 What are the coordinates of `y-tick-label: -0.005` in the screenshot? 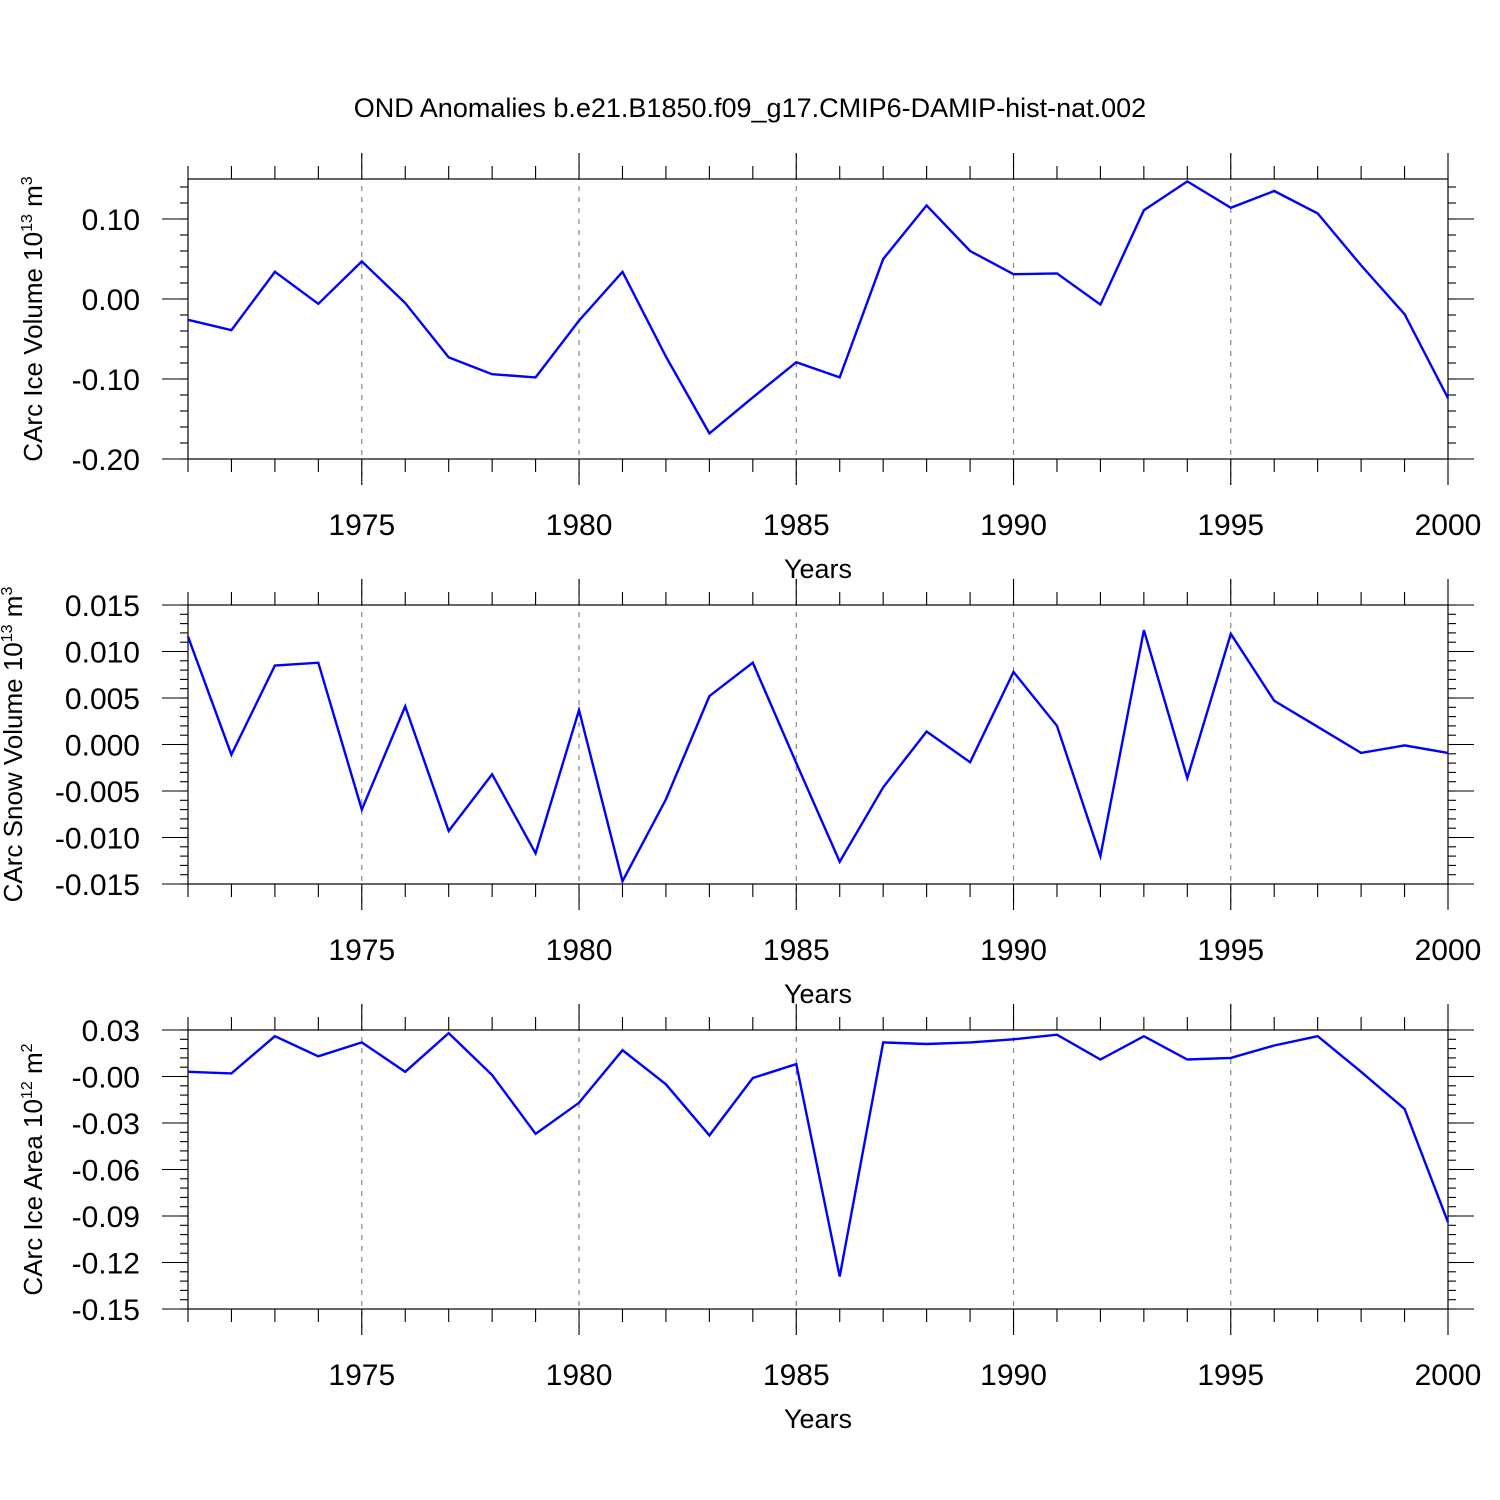 It's located at (97, 792).